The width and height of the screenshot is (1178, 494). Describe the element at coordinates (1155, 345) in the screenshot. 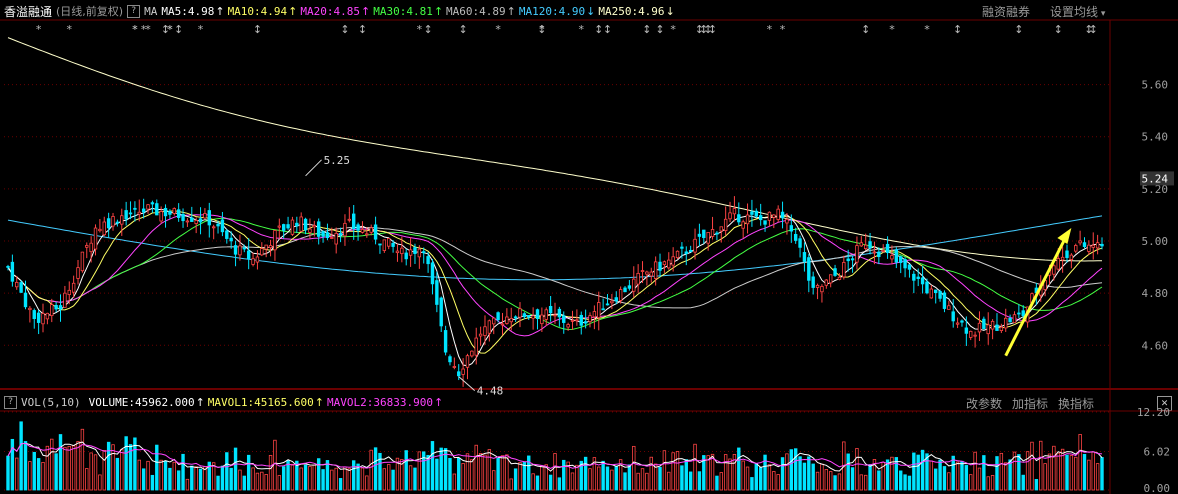

I see `y-tick-label: 4.60` at that location.